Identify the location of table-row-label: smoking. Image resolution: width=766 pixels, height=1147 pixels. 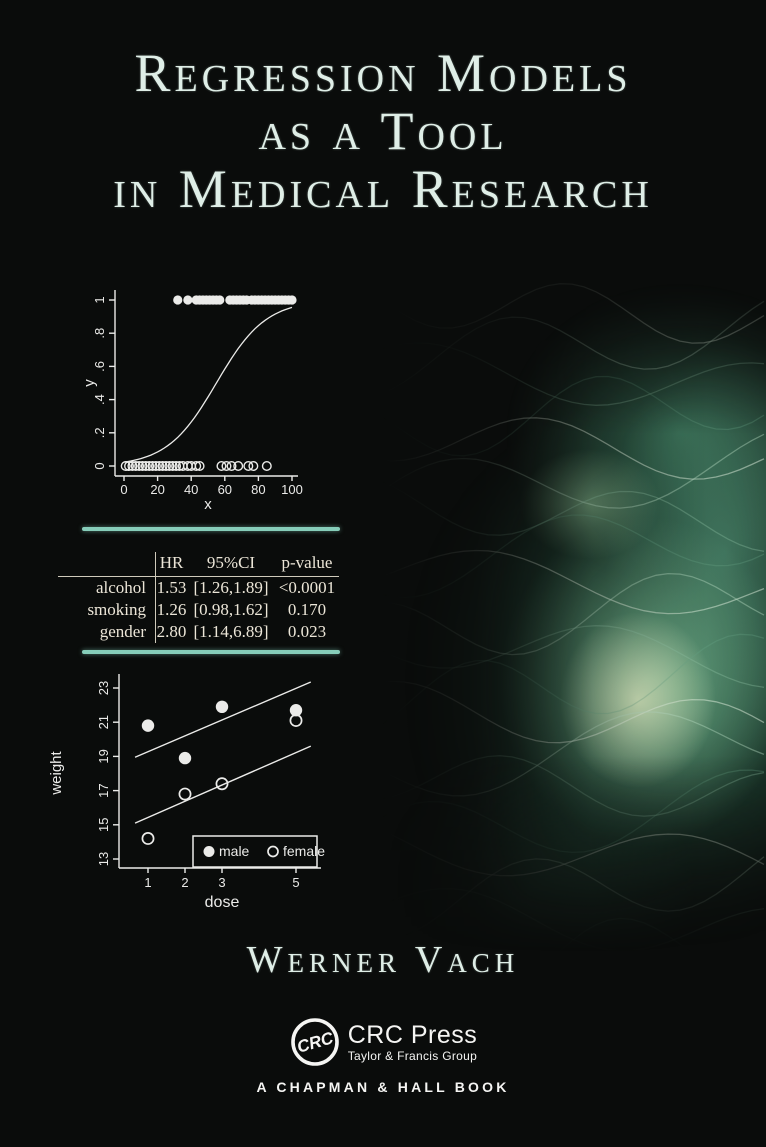
(116, 609).